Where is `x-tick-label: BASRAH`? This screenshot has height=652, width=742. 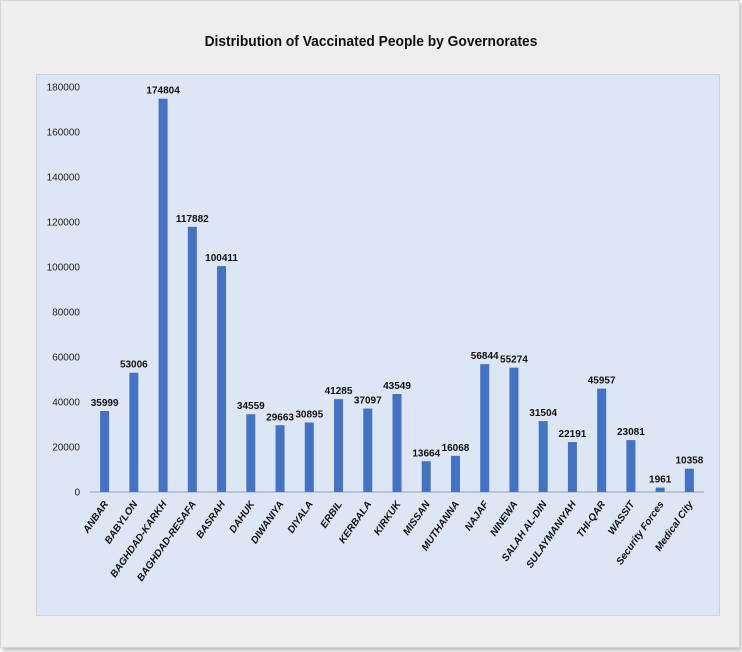
x-tick-label: BASRAH is located at coordinates (211, 520).